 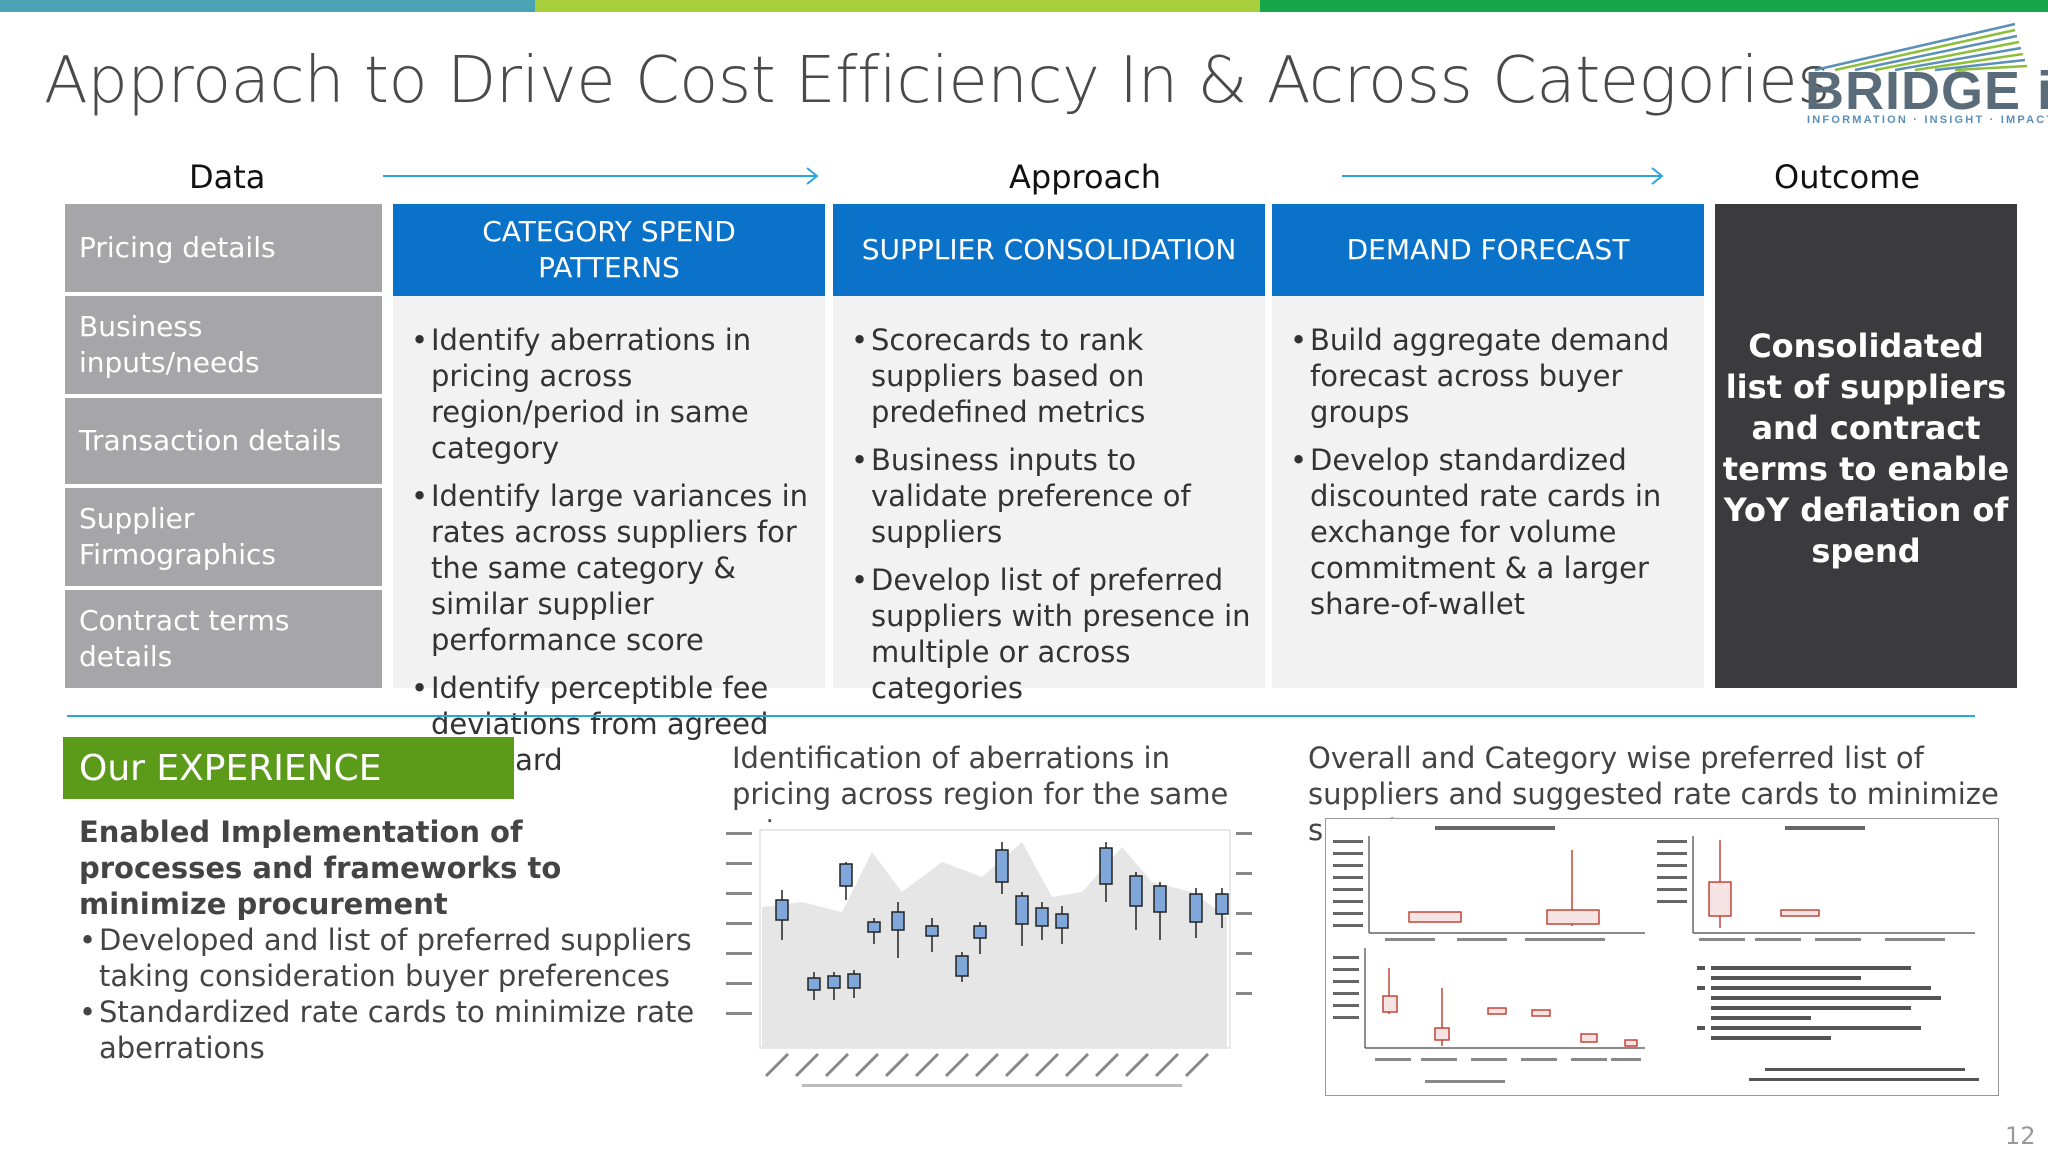 What do you see at coordinates (223, 248) in the screenshot?
I see `data-item-pricing: Pricing details` at bounding box center [223, 248].